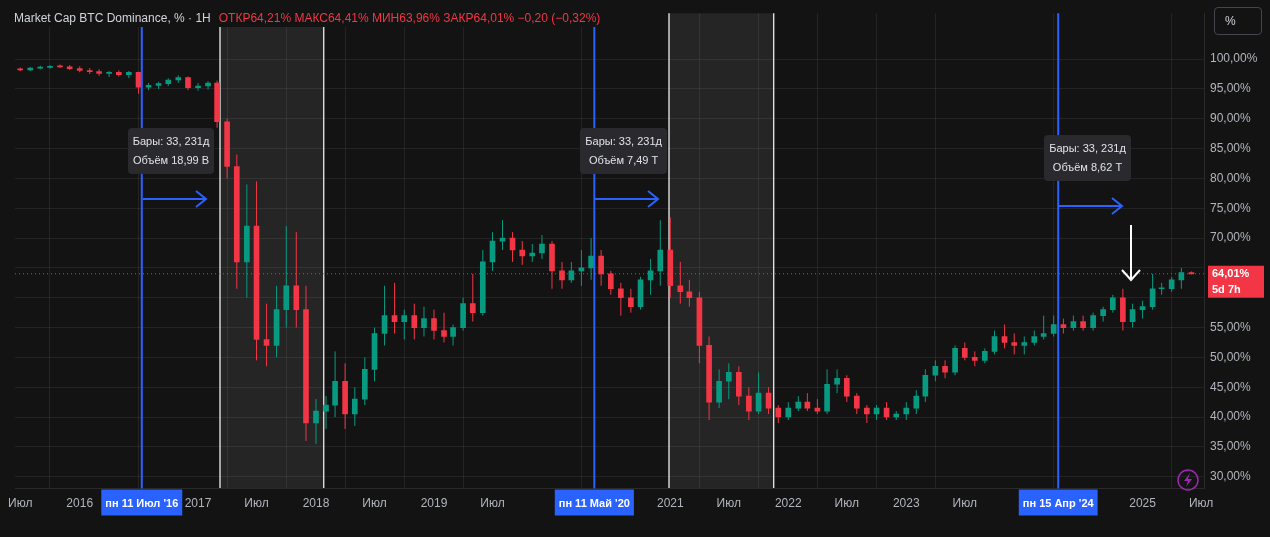 This screenshot has height=537, width=1270. What do you see at coordinates (1231, 475) in the screenshot?
I see `y-tick-label: 30,00%` at bounding box center [1231, 475].